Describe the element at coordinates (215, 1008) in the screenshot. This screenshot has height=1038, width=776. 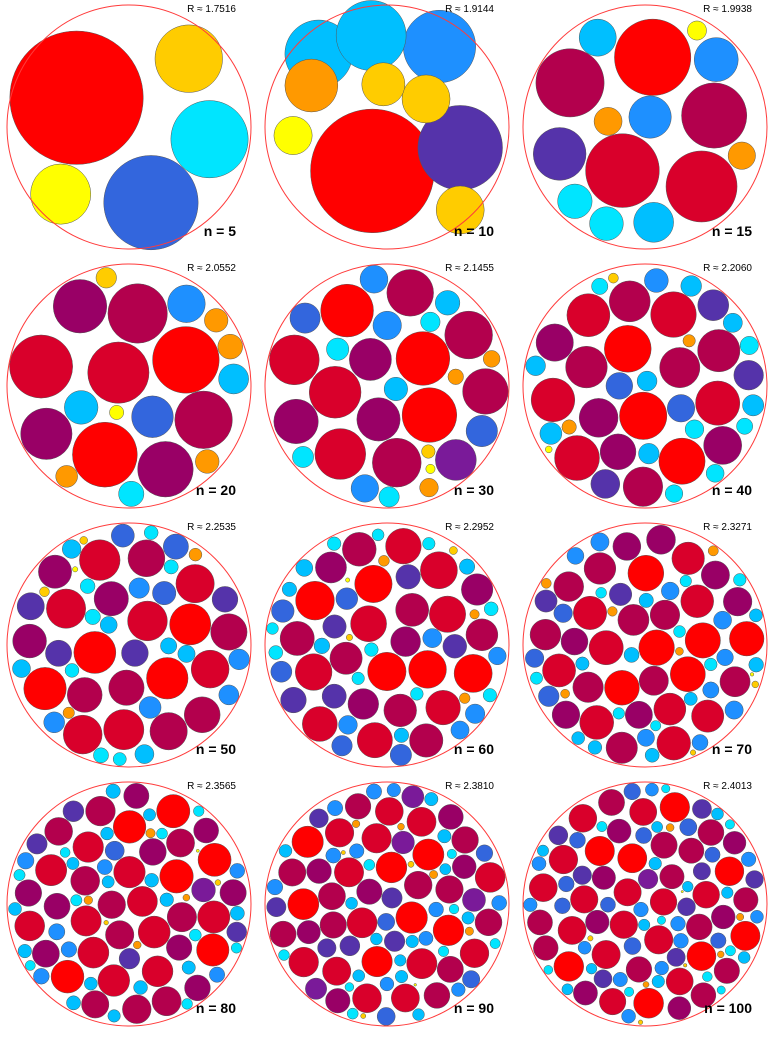
I see `n-label: n = 80` at that location.